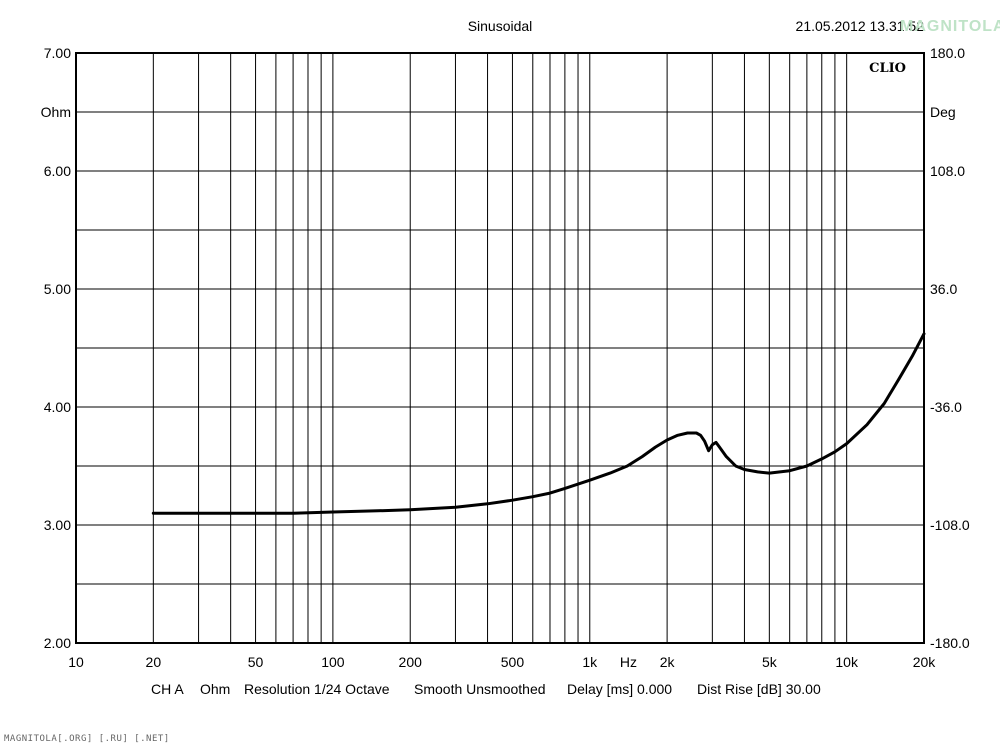  I want to click on x-tick-label: 50, so click(256, 662).